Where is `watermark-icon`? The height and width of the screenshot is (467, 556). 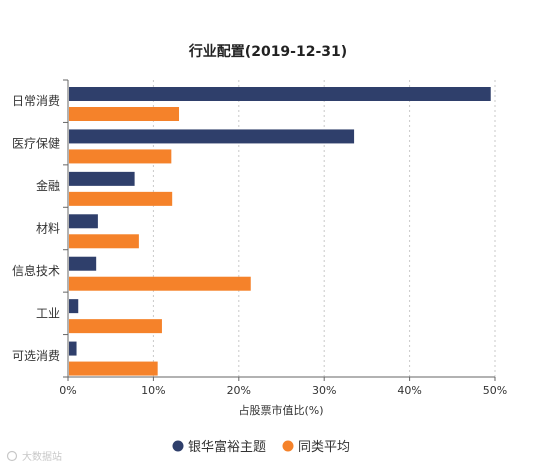
watermark-icon is located at coordinates (12, 456).